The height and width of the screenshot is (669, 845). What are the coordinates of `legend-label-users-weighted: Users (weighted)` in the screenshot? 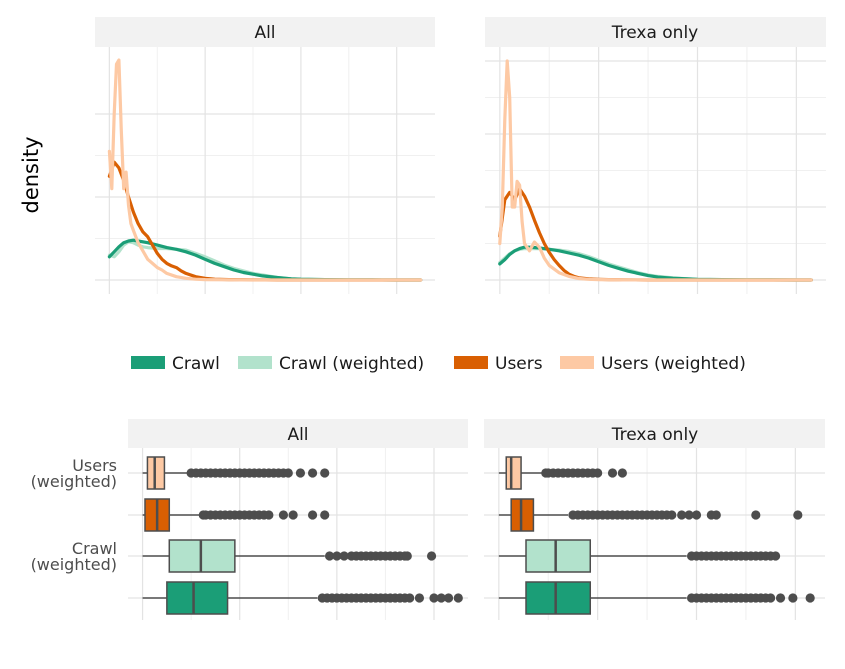 It's located at (673, 364).